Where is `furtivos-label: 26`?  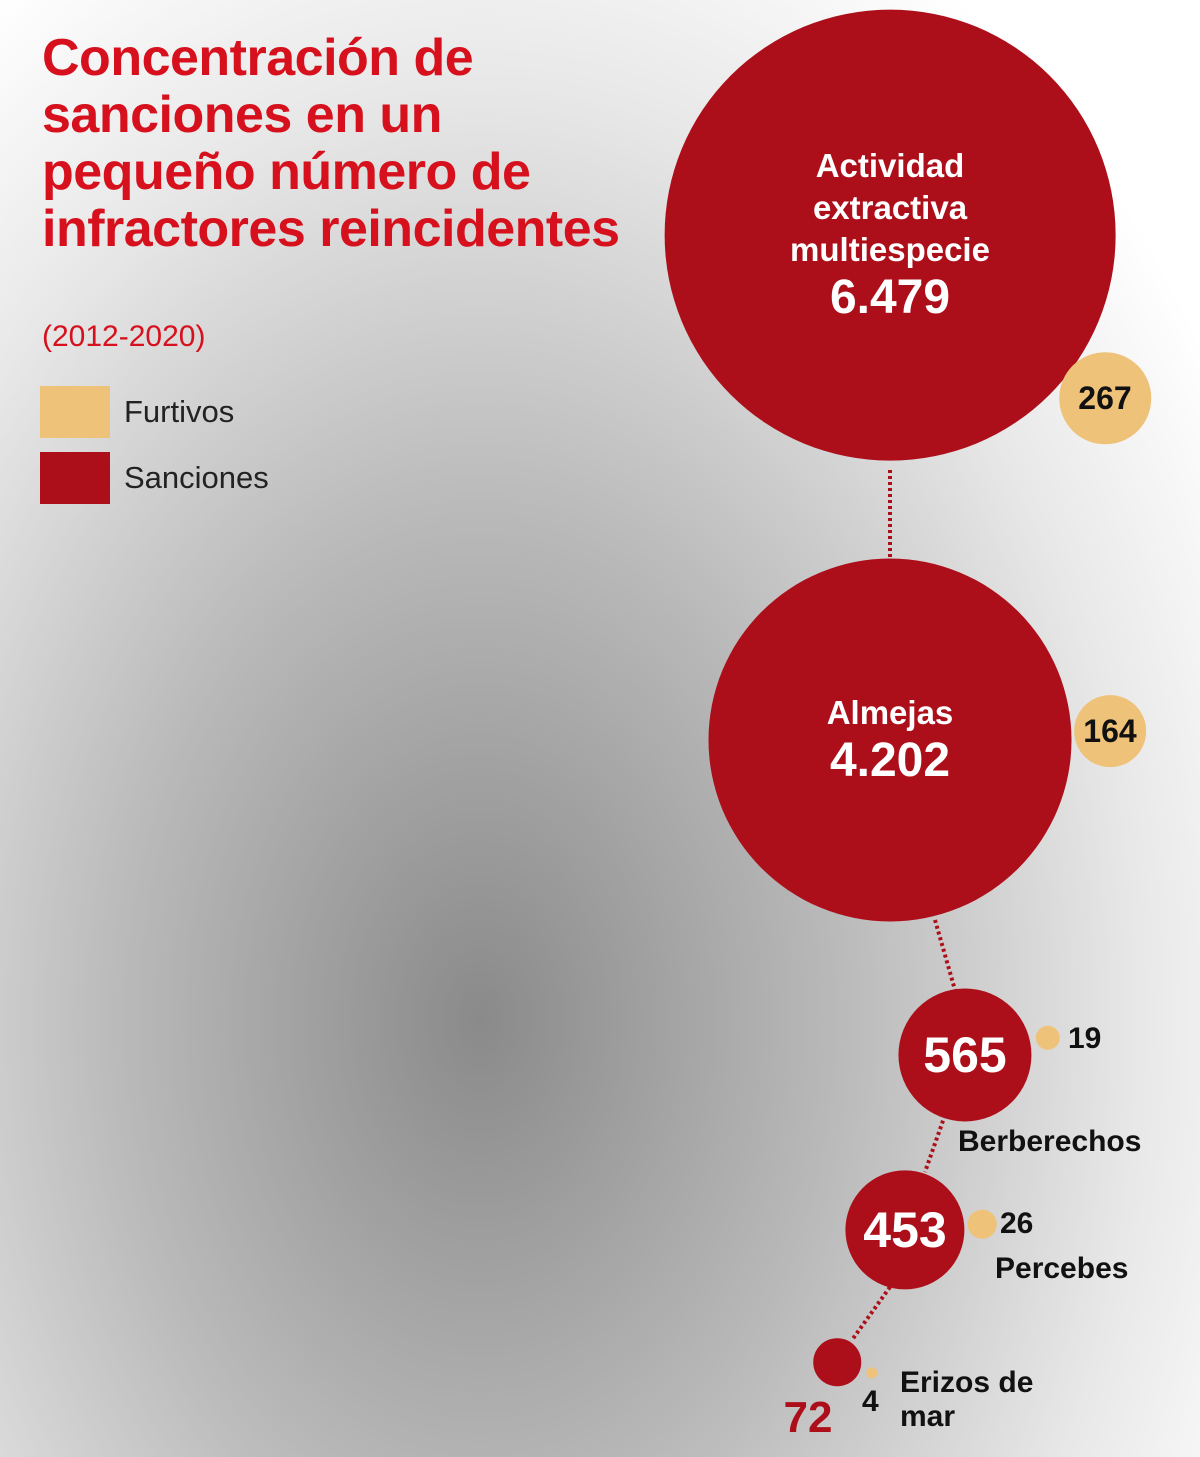
furtivos-label: 26 is located at coordinates (1017, 1223).